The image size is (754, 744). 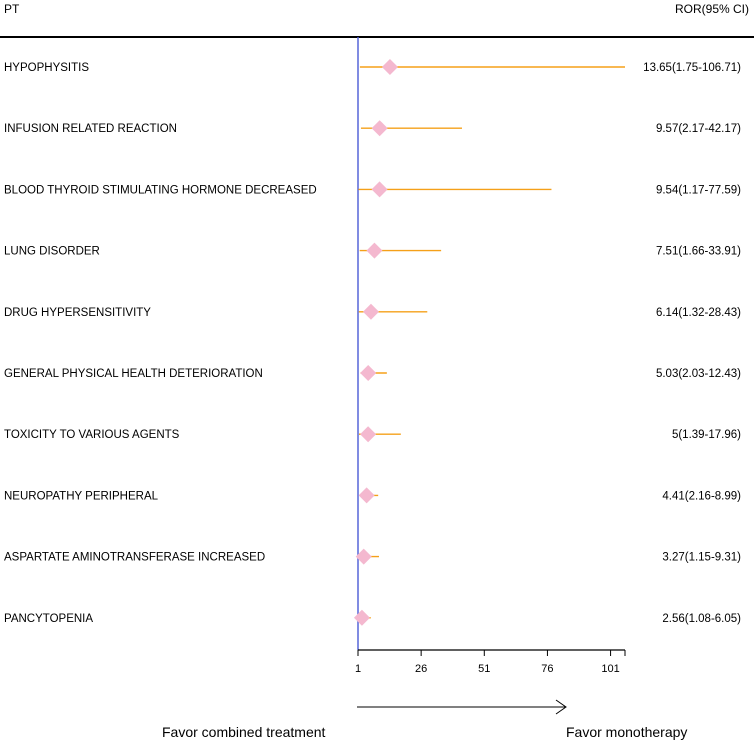 I want to click on favor-monotherapy-label: Favor monotherapy, so click(x=626, y=732).